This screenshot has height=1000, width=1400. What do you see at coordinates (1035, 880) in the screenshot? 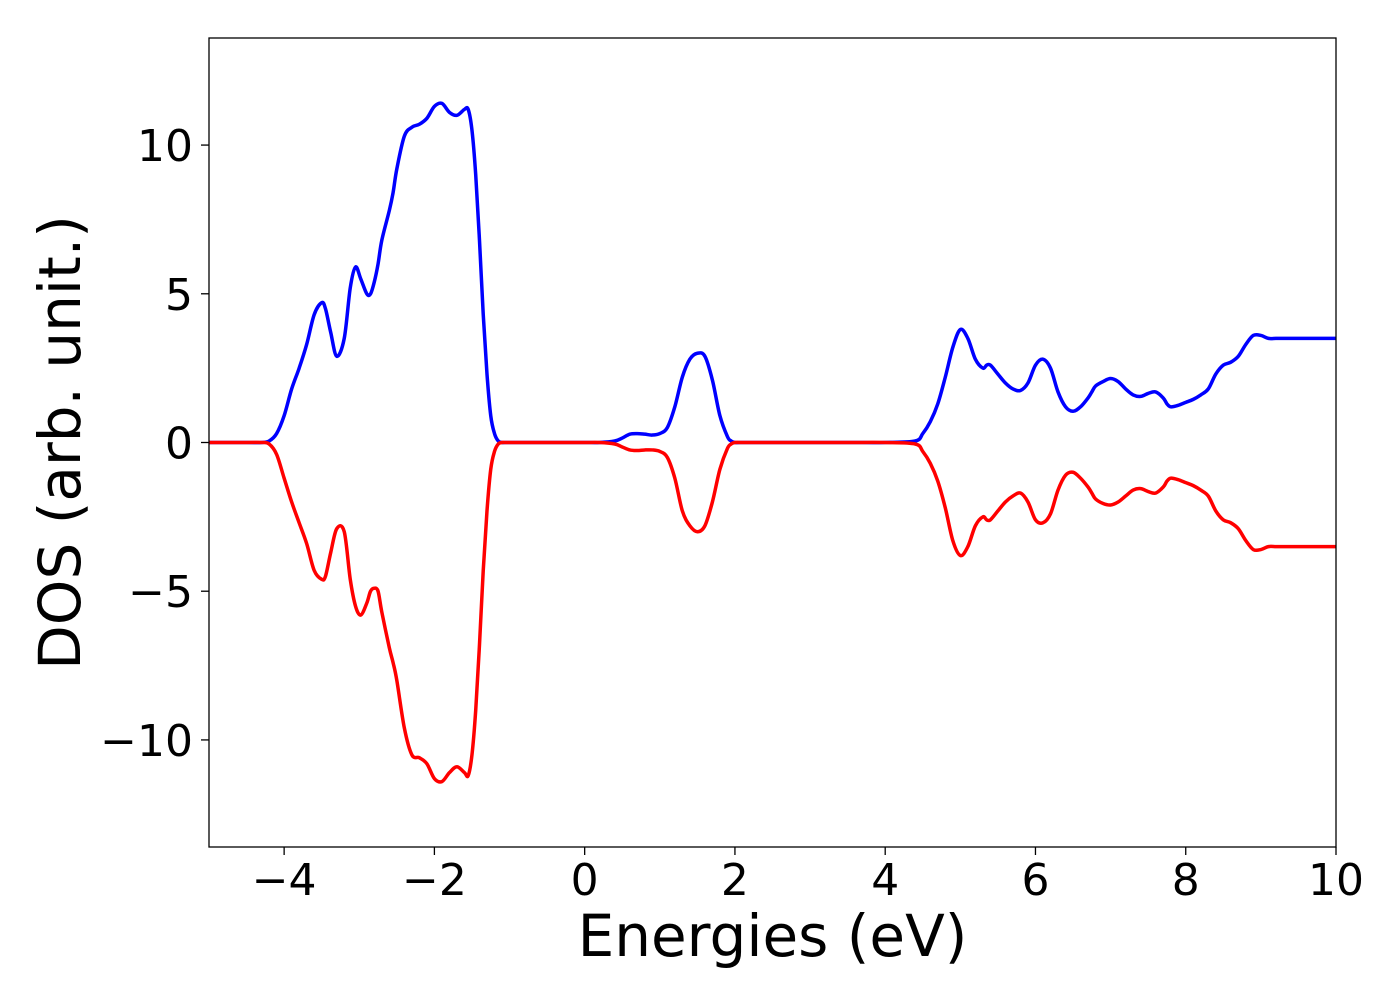
I see `x-tick-label: 6` at bounding box center [1035, 880].